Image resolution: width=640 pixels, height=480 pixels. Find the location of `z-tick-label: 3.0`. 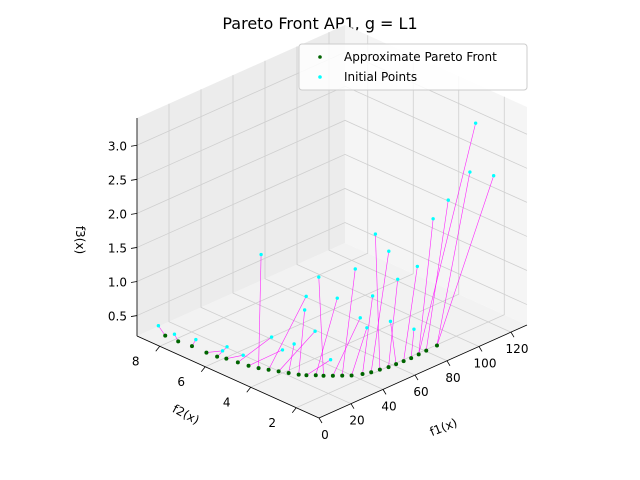

z-tick-label: 3.0 is located at coordinates (117, 146).